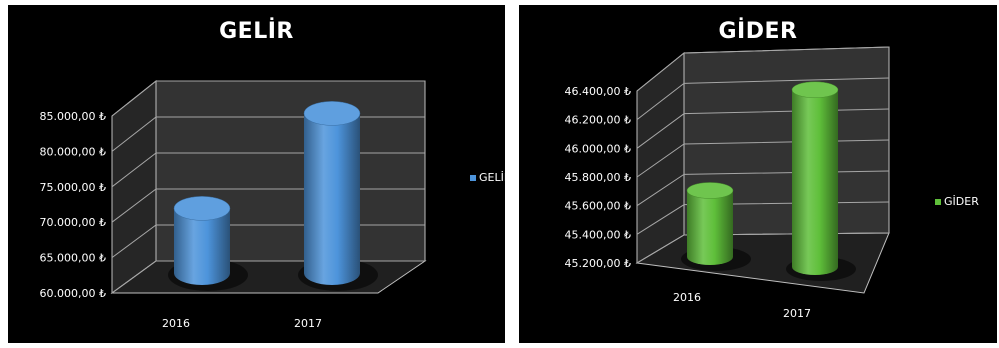 The image size is (999, 348). Describe the element at coordinates (598, 91) in the screenshot. I see `y-tick-label: 46.400,00 ₺` at that location.